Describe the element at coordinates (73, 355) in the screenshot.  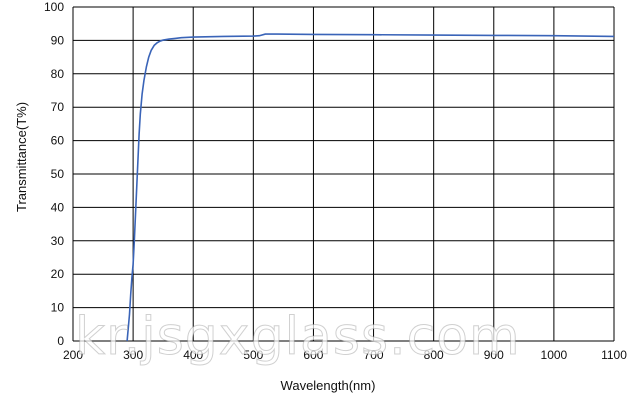
I see `x-tick-label: 200` at that location.